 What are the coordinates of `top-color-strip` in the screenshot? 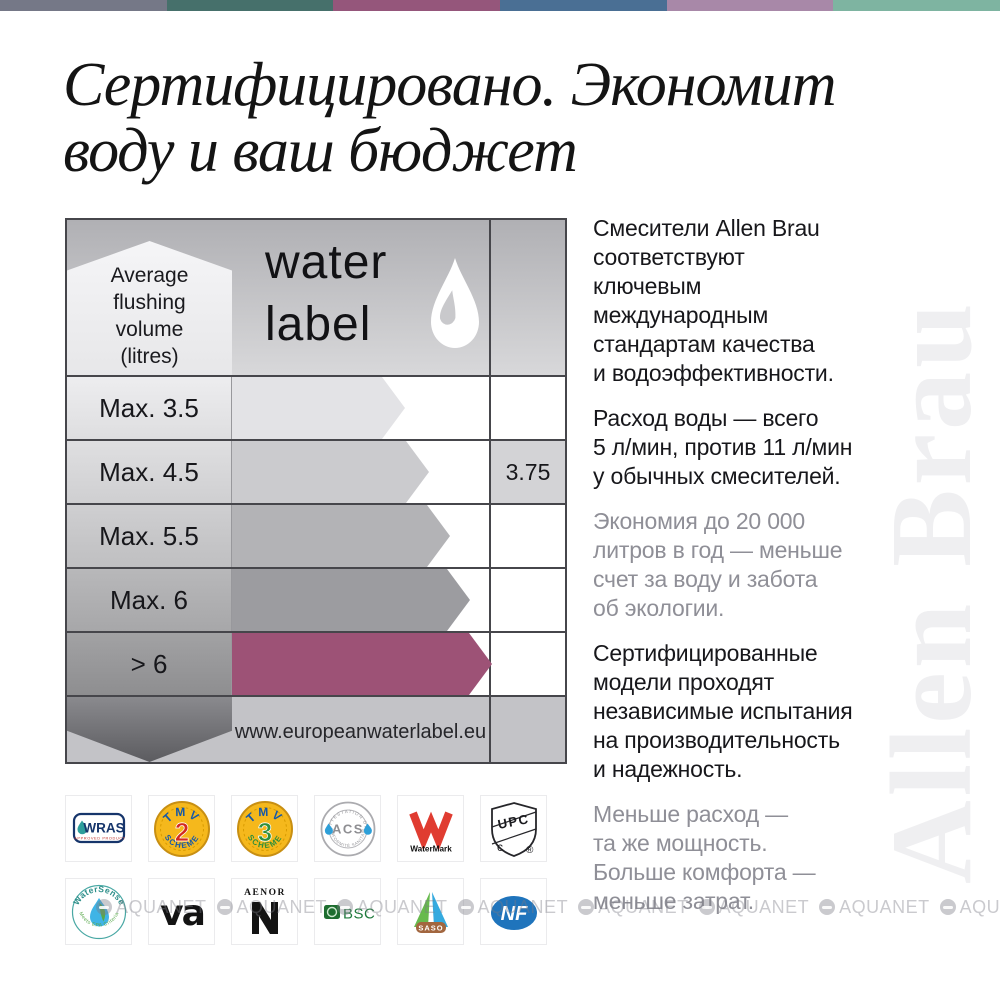 It's located at (500, 5).